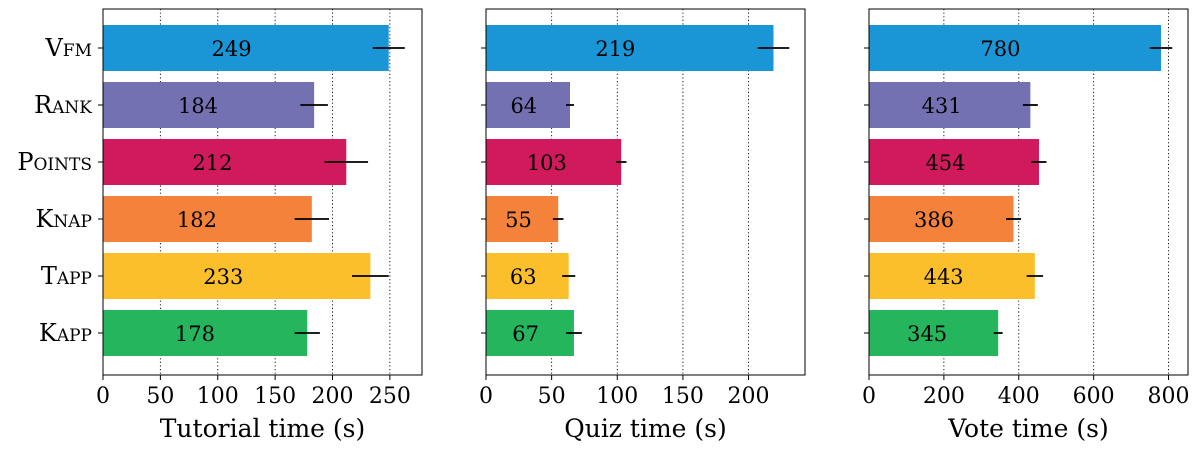 The image size is (1197, 452). I want to click on value-label: 219, so click(615, 49).